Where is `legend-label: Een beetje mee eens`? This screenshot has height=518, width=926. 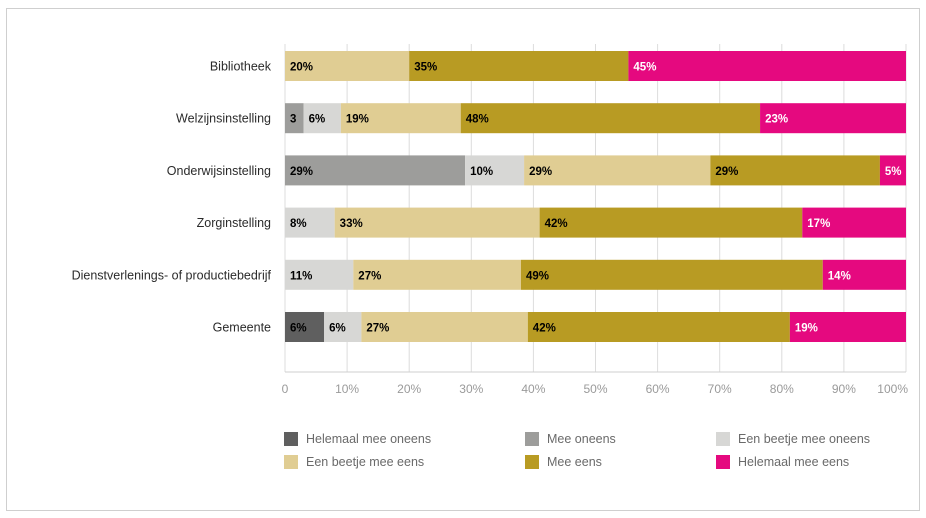
legend-label: Een beetje mee eens is located at coordinates (365, 462).